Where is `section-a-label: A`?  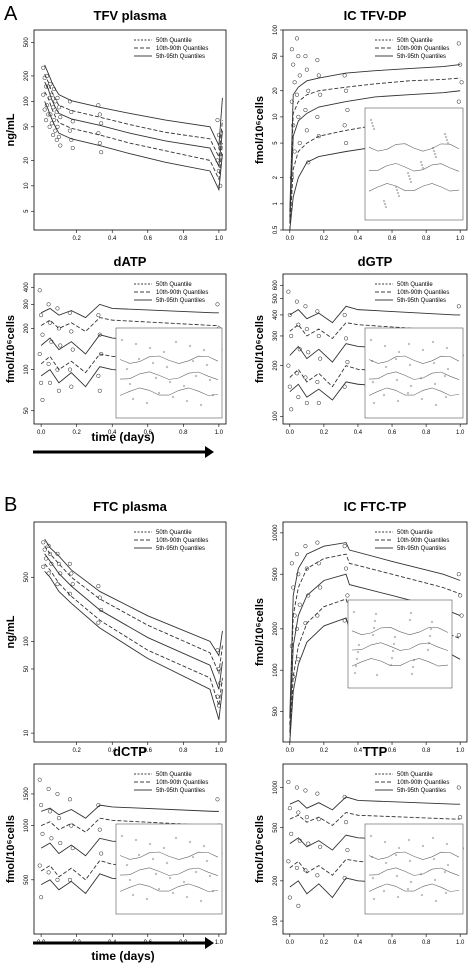 section-a-label: A is located at coordinates (11, 14).